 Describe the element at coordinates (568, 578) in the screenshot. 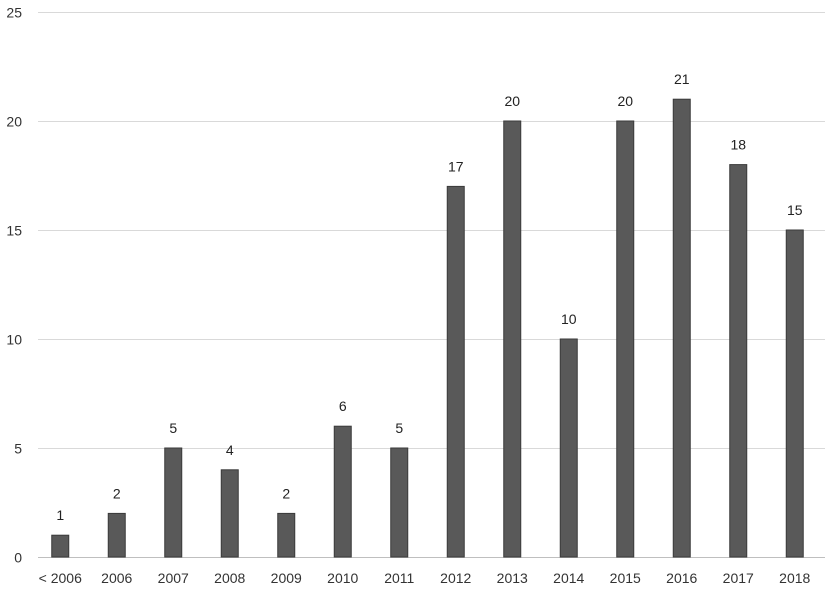

I see `x-tick-label: 2014` at that location.